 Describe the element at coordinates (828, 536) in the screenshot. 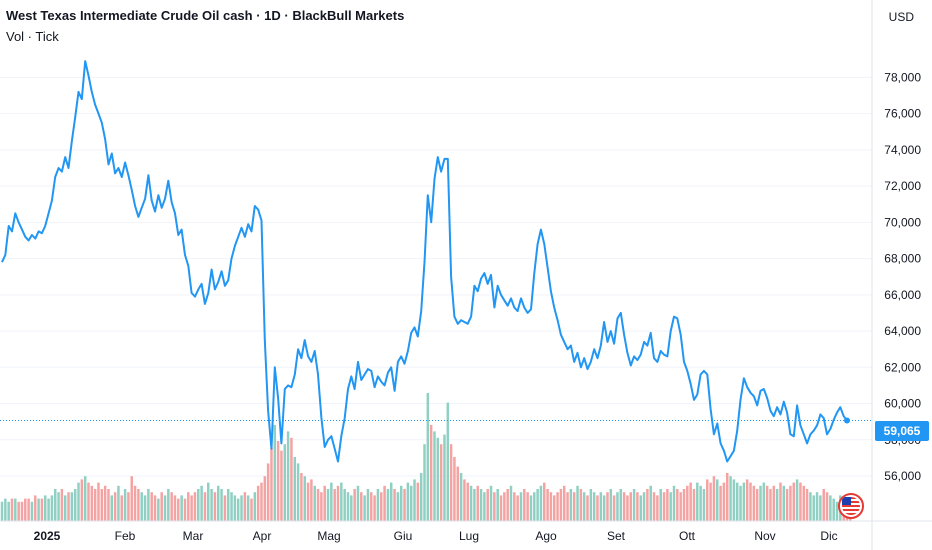

I see `x-tick-label: Dic` at that location.